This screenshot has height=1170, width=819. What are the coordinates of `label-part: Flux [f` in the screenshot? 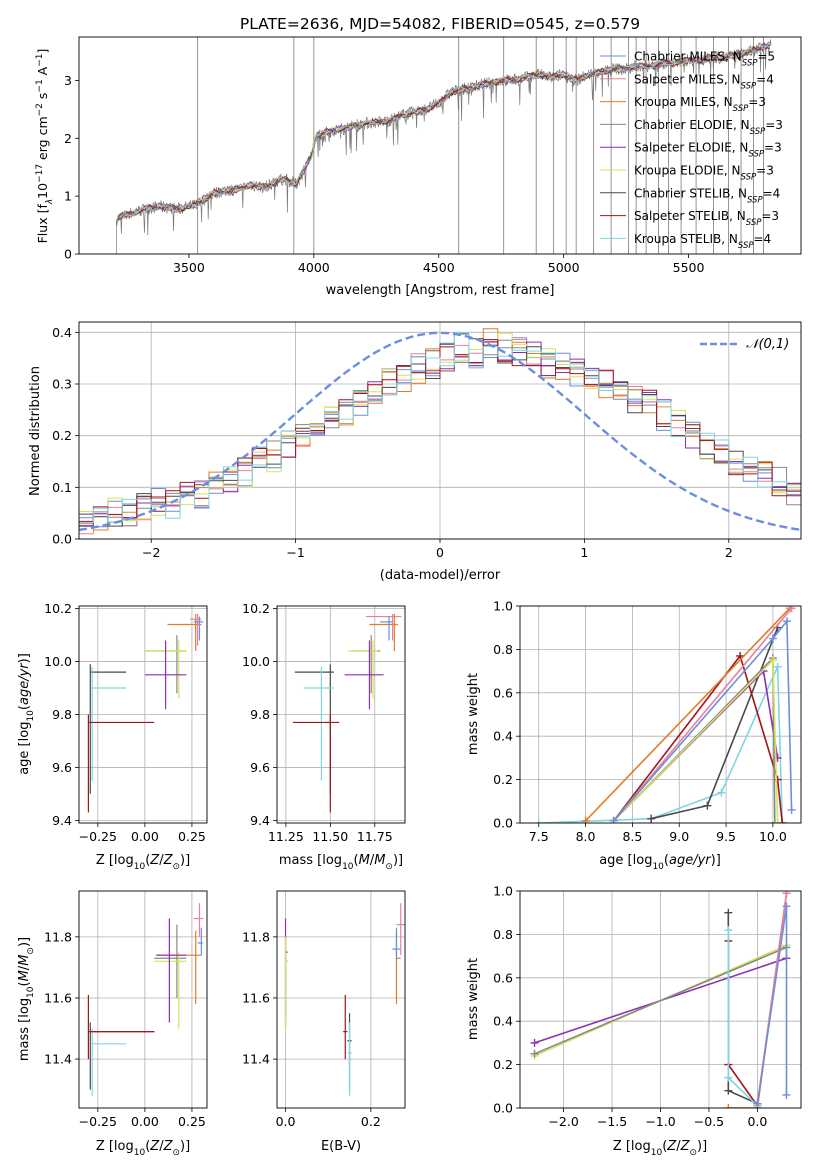 It's located at (42, 224).